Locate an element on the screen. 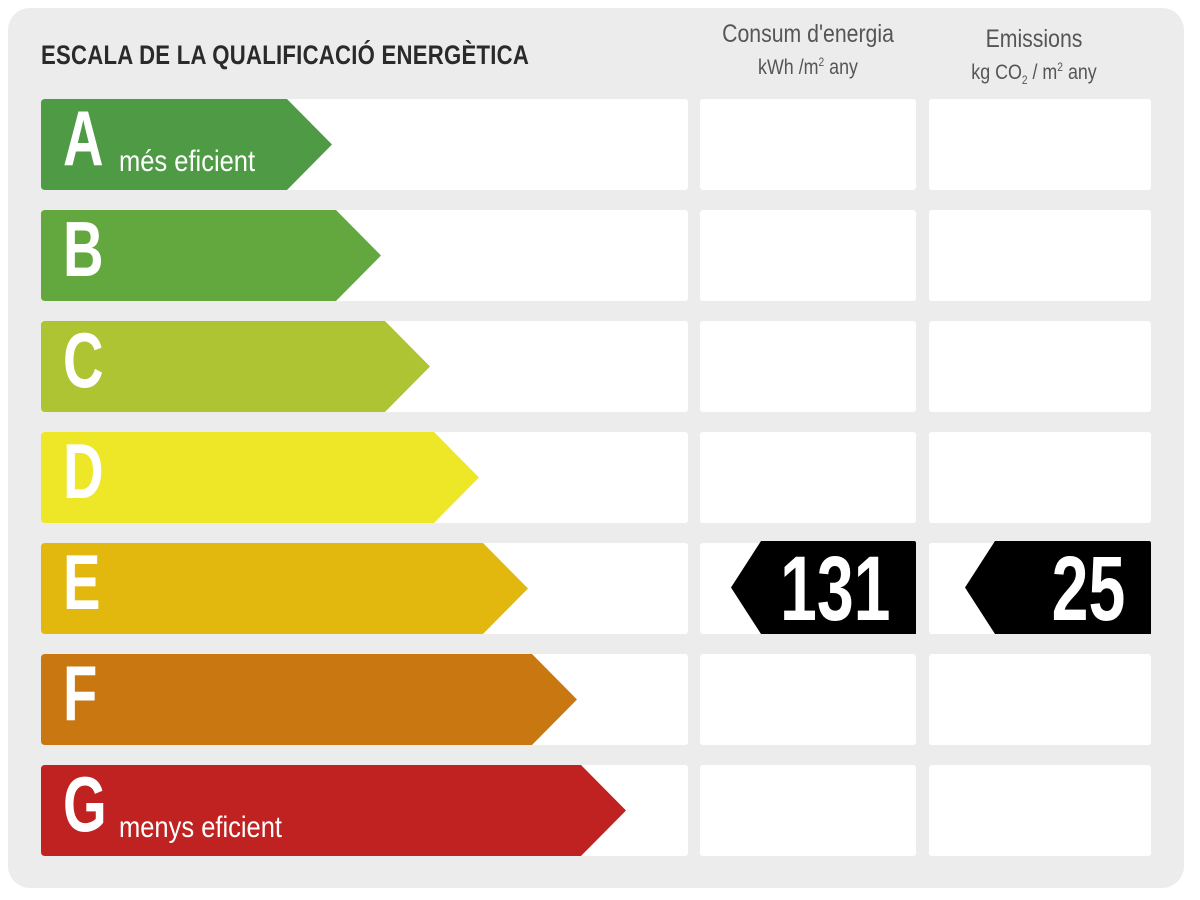  rating-letter: A is located at coordinates (83, 138).